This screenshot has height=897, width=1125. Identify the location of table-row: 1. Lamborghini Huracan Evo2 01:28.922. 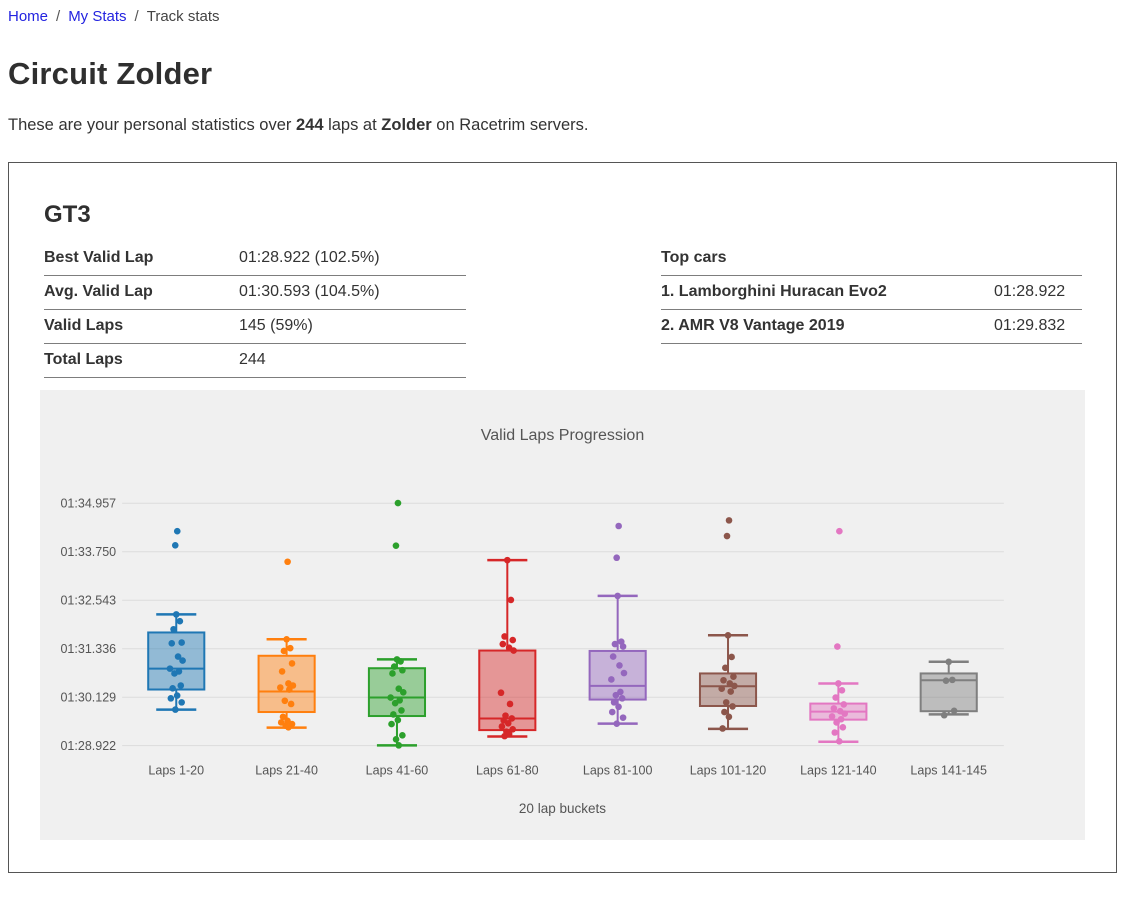
(871, 292).